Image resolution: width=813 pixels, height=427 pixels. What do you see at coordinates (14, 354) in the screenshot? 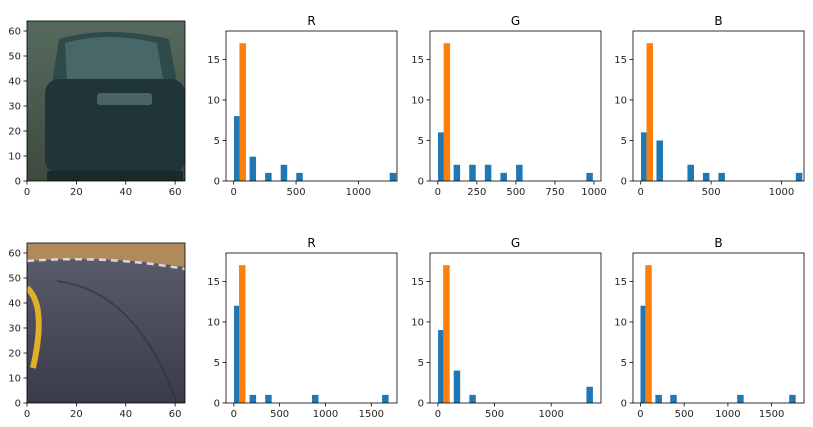
I see `y-tick-label: 20` at bounding box center [14, 354].